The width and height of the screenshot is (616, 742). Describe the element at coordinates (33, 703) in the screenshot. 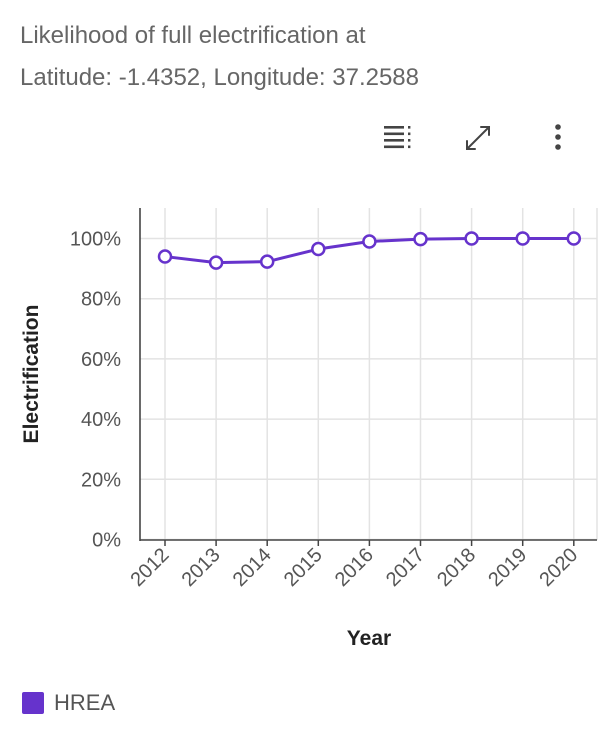

I see `legend-swatch` at that location.